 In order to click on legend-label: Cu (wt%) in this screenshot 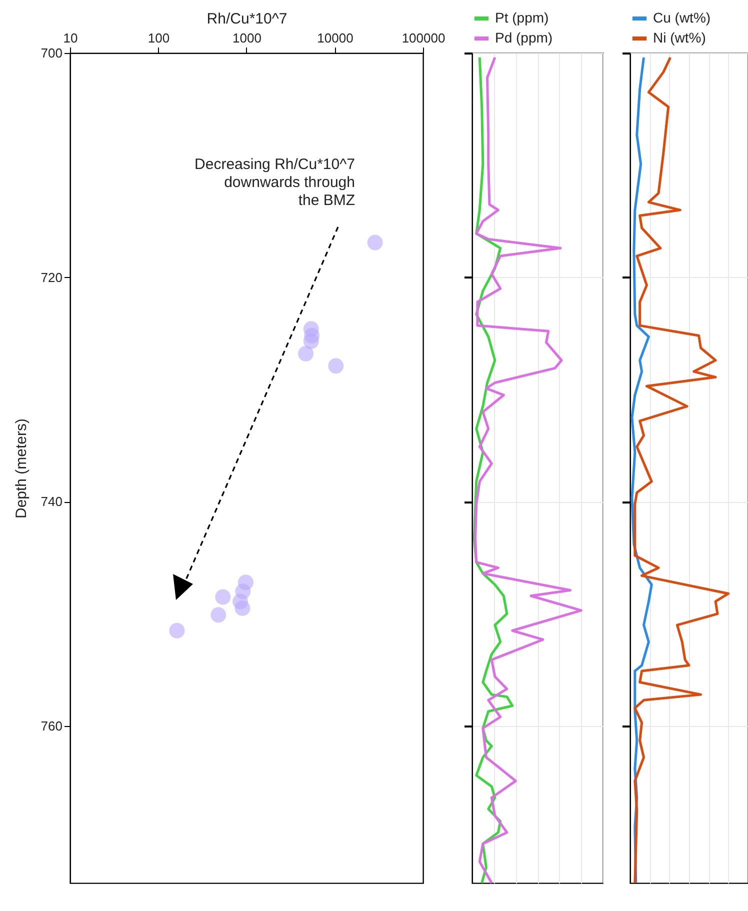, I will do `click(682, 18)`.